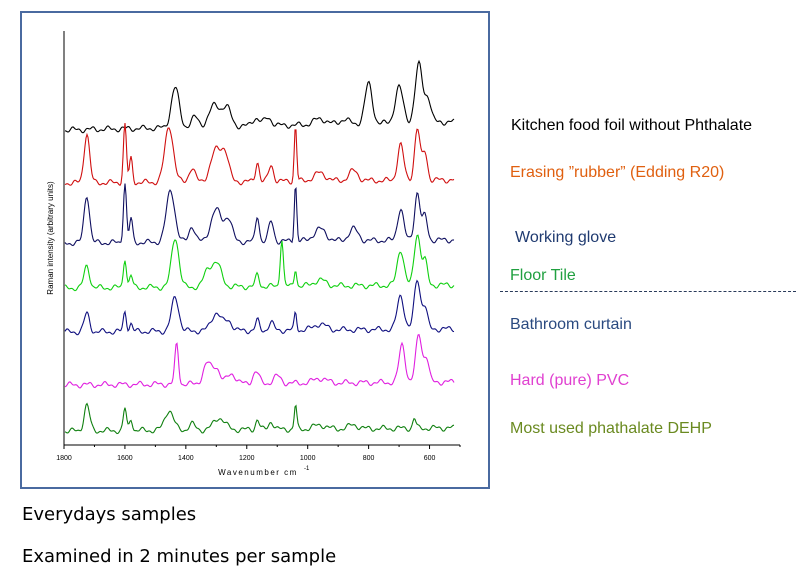  What do you see at coordinates (632, 125) in the screenshot?
I see `legend-label-kitchen-foil: Kitchen food foil without Phthalate` at bounding box center [632, 125].